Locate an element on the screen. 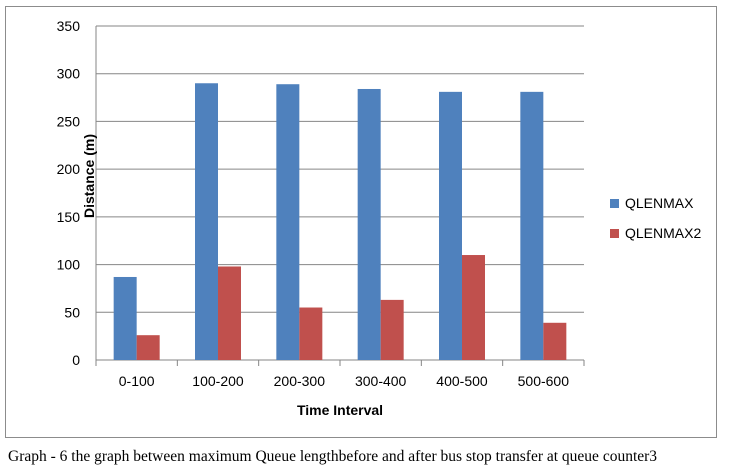 Image resolution: width=730 pixels, height=475 pixels. y-tick-label-0: 0 is located at coordinates (76, 360).